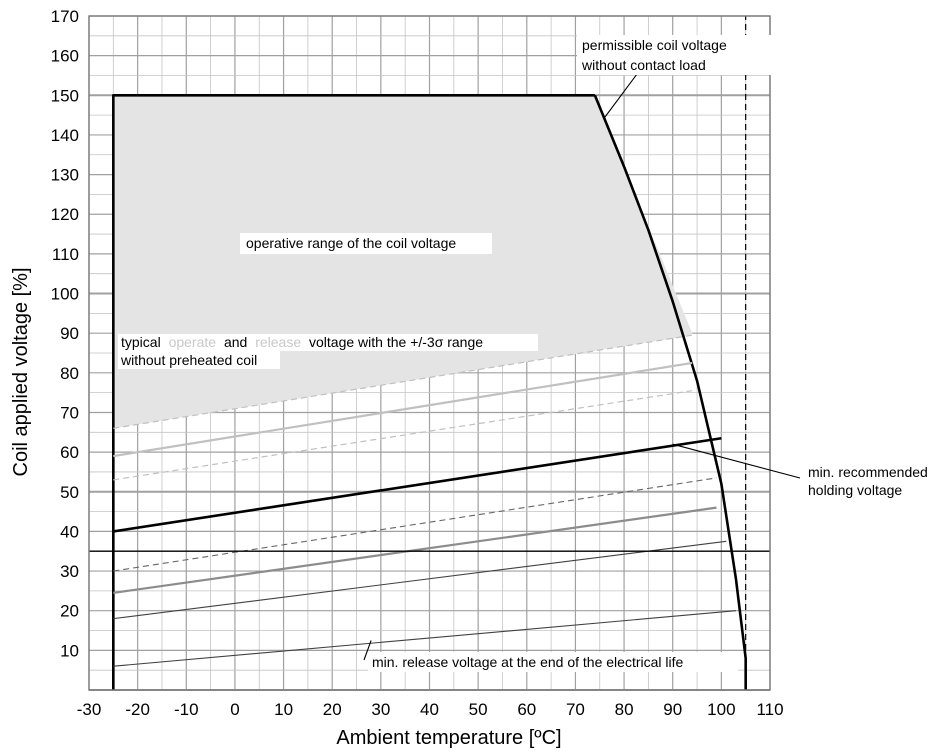 The image size is (940, 754). I want to click on leader-holding, so click(736, 461).